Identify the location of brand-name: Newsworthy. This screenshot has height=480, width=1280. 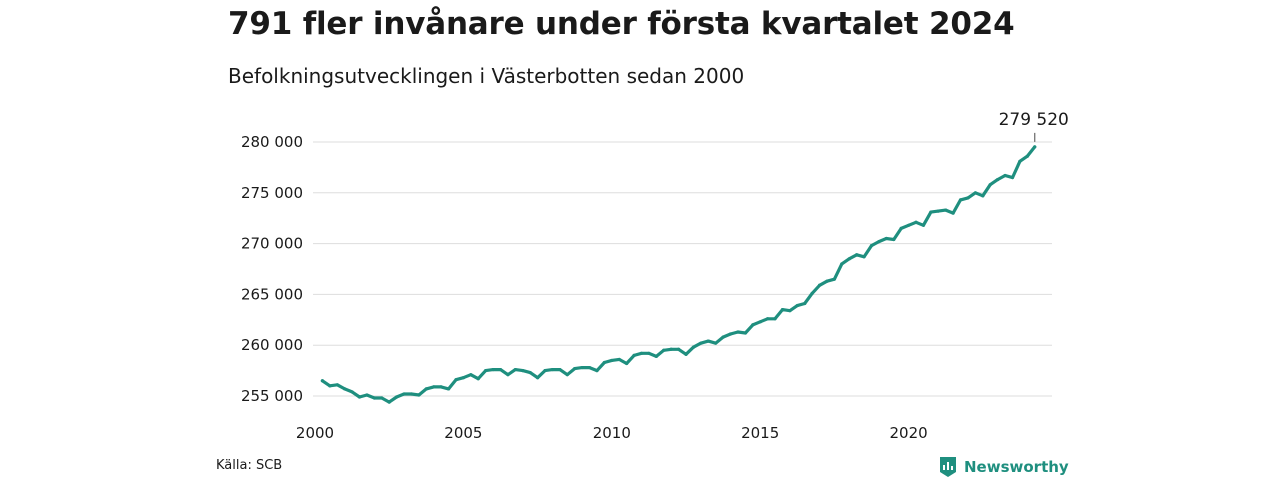
(1016, 467).